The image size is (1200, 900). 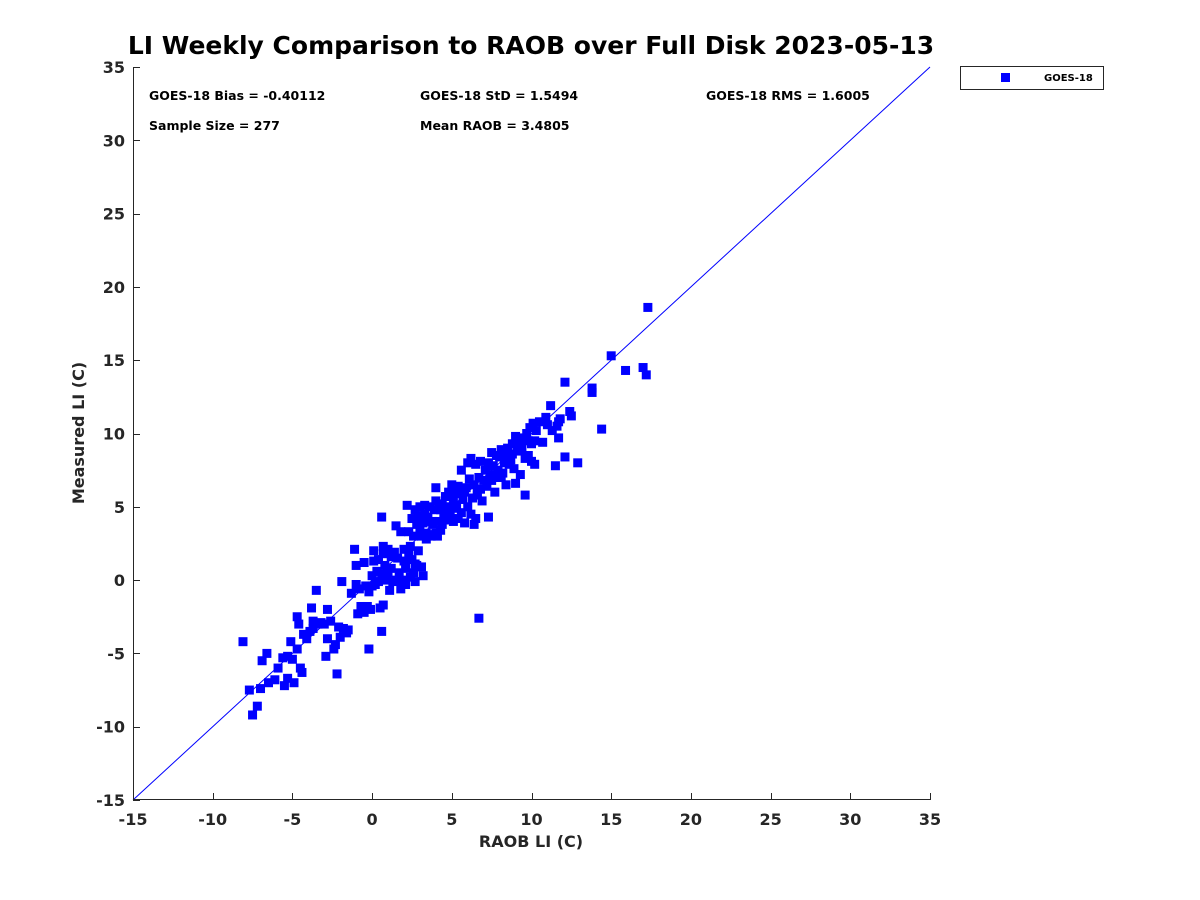 What do you see at coordinates (850, 819) in the screenshot?
I see `x-tick-label: 30` at bounding box center [850, 819].